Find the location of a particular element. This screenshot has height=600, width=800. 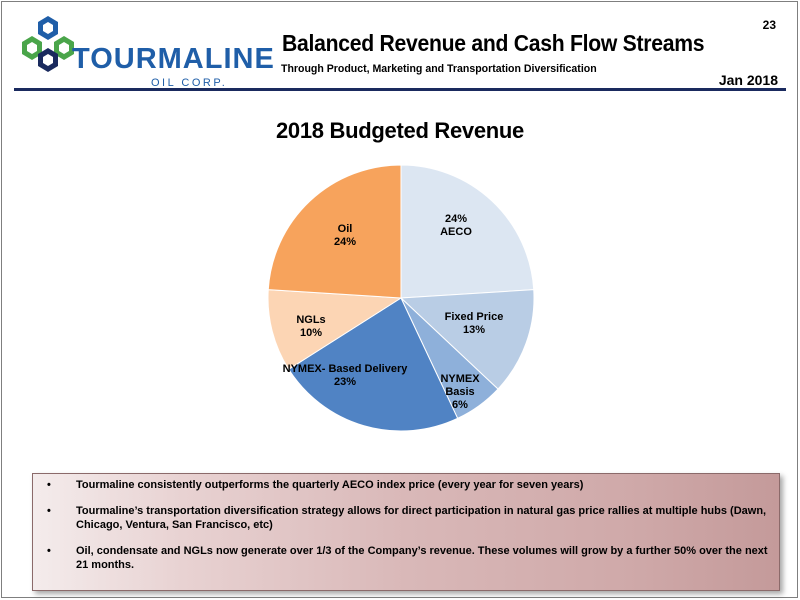

pie-label-aeco: 24% AECO is located at coordinates (456, 225).